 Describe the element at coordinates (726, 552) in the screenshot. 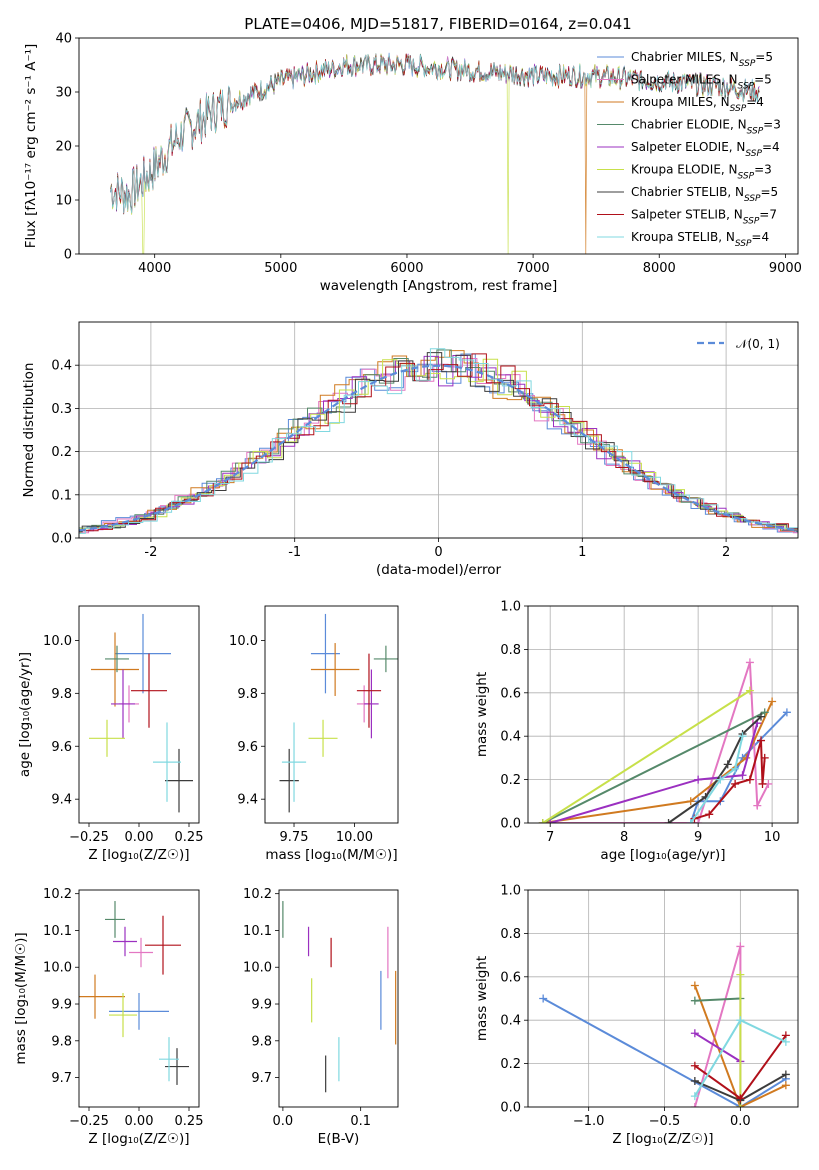

I see `x-tick-label: 2` at that location.